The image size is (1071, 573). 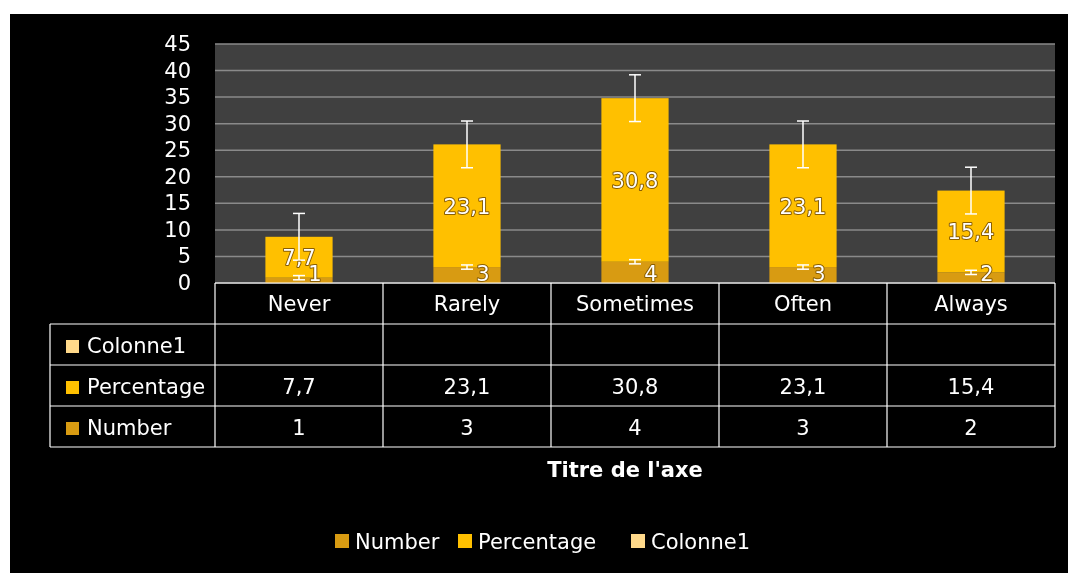 I want to click on data-label: 2, so click(x=971, y=428).